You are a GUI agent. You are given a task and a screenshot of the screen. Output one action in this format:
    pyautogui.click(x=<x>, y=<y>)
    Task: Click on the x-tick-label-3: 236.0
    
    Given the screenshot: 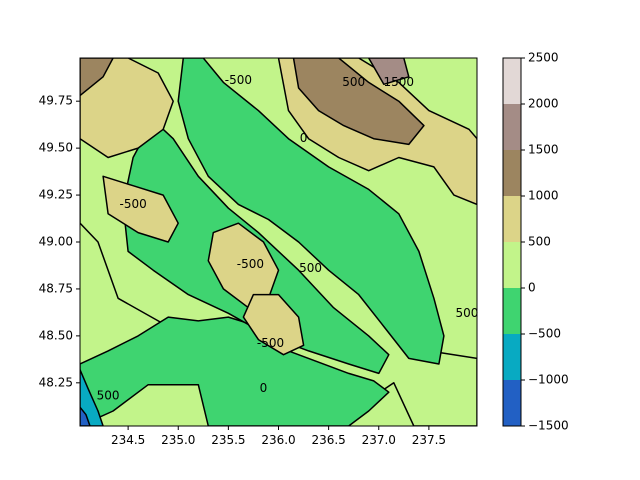 What is the action you would take?
    pyautogui.click(x=278, y=440)
    